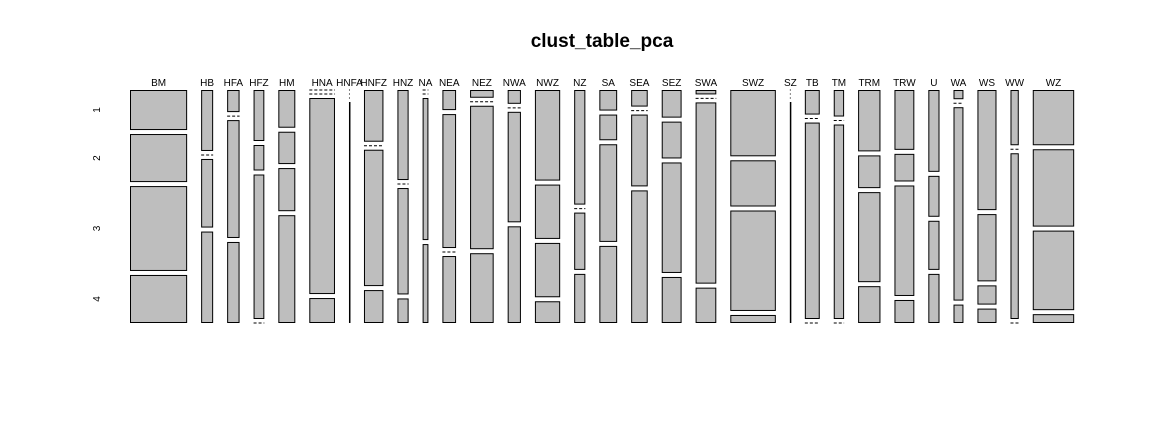 The width and height of the screenshot is (1166, 421). I want to click on column-label: WW, so click(1014, 83).